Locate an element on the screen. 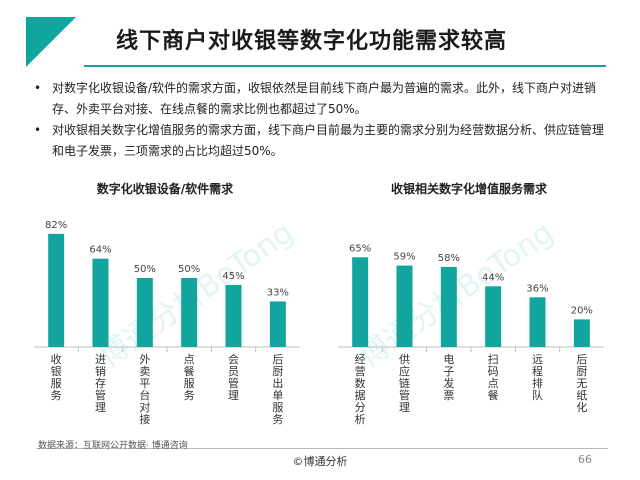 The height and width of the screenshot is (480, 640). category-label: 会员管理 is located at coordinates (233, 377).